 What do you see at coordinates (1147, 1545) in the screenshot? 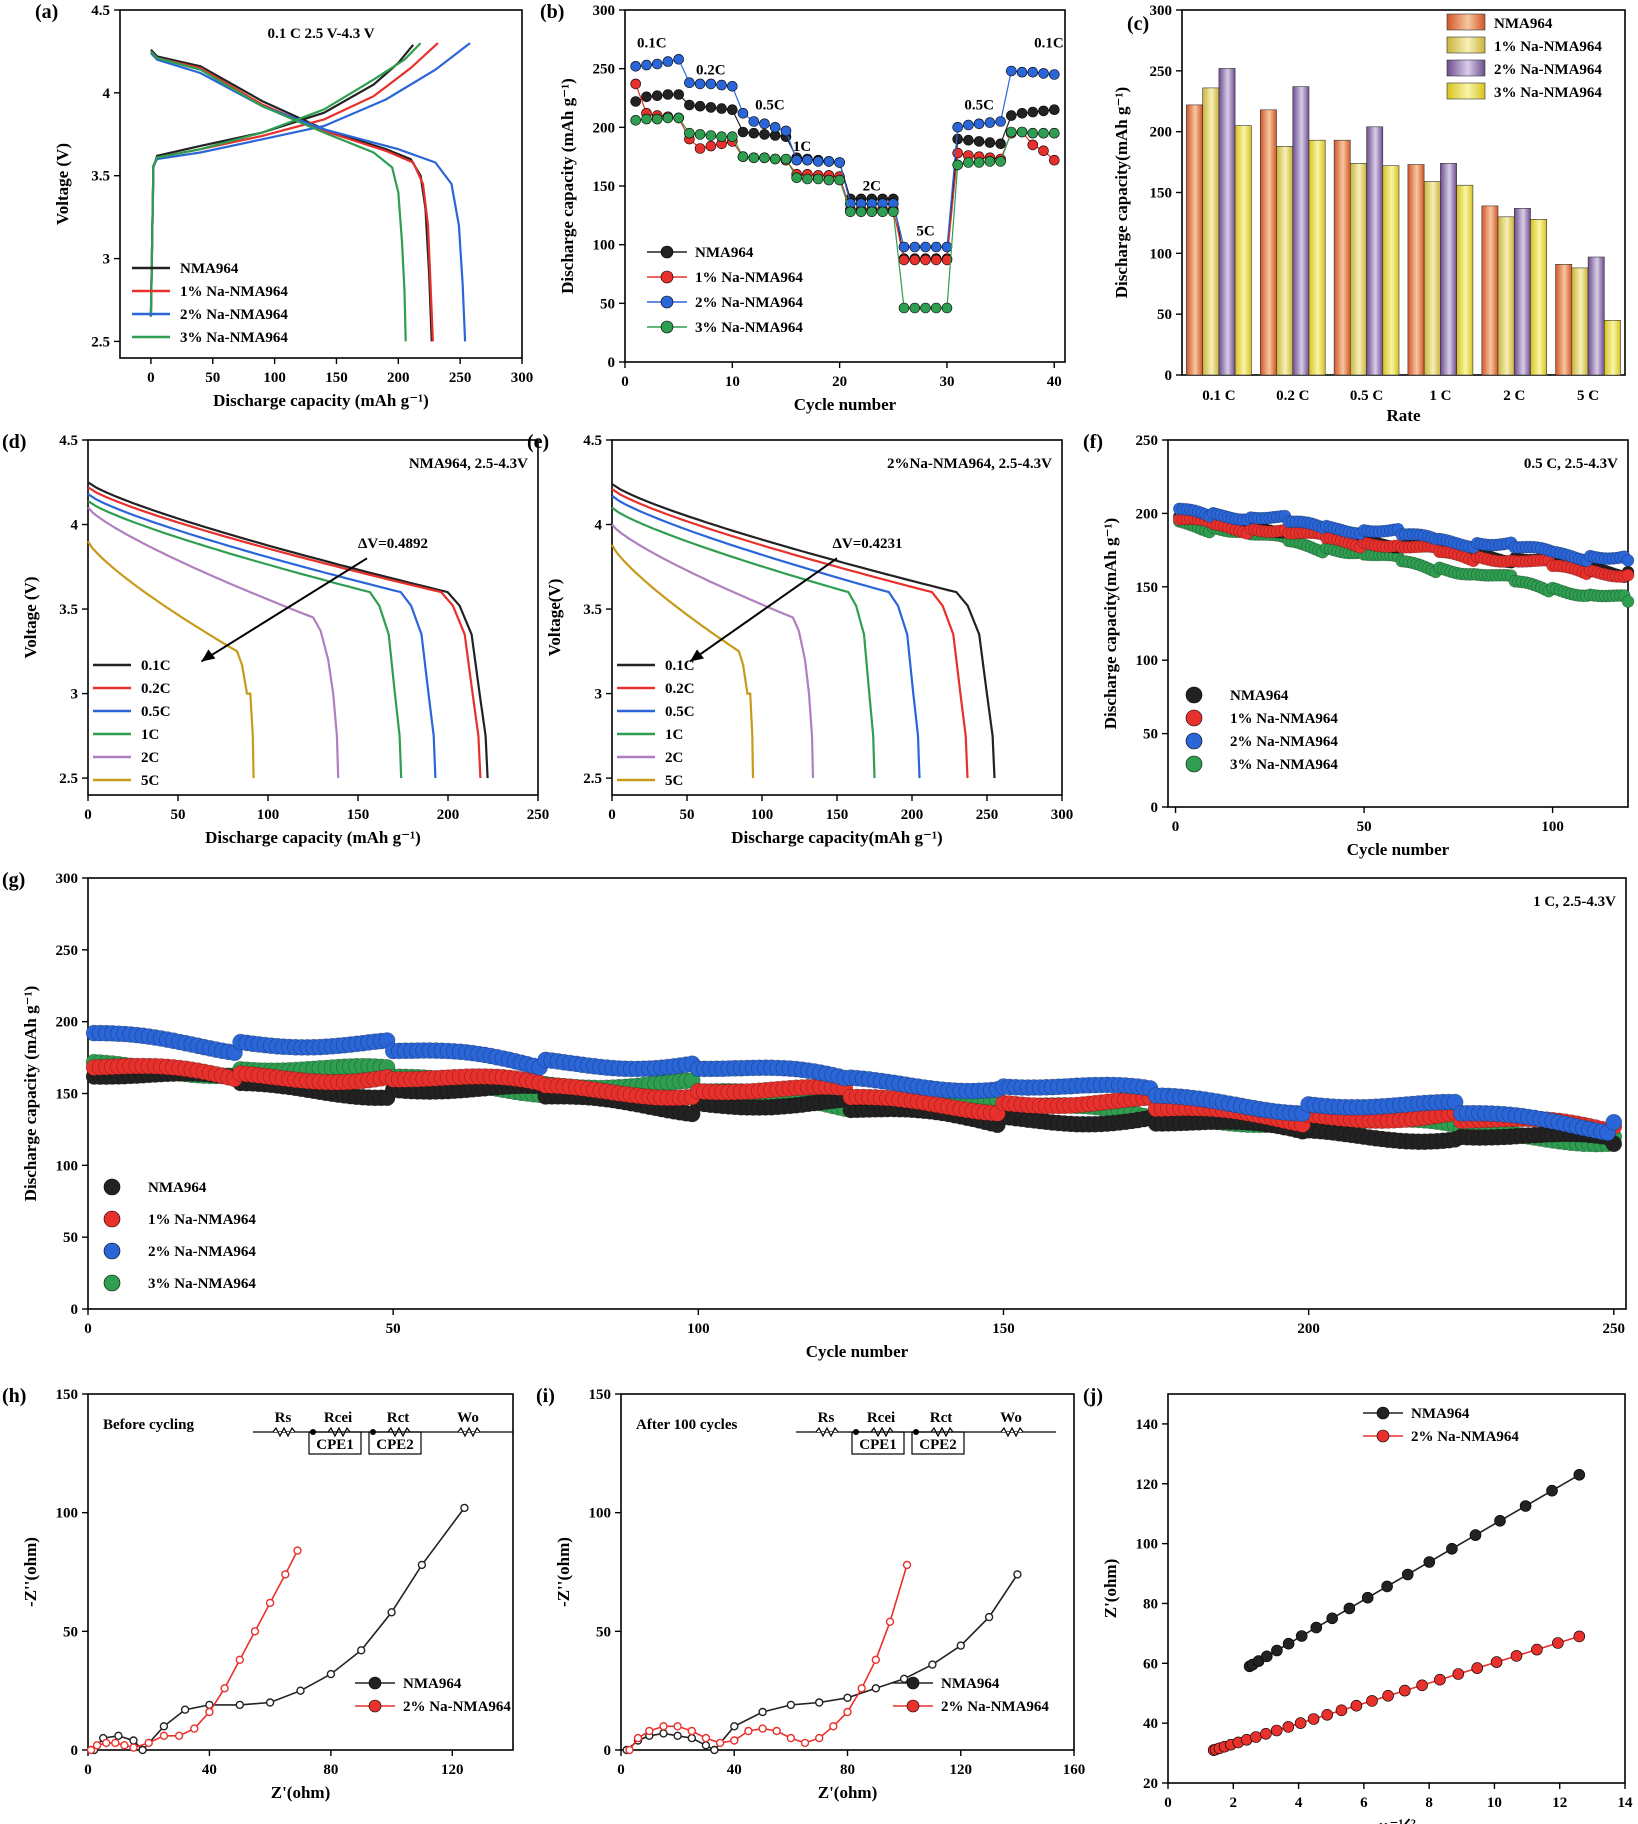
I see `y-tick-label: 100` at bounding box center [1147, 1545].